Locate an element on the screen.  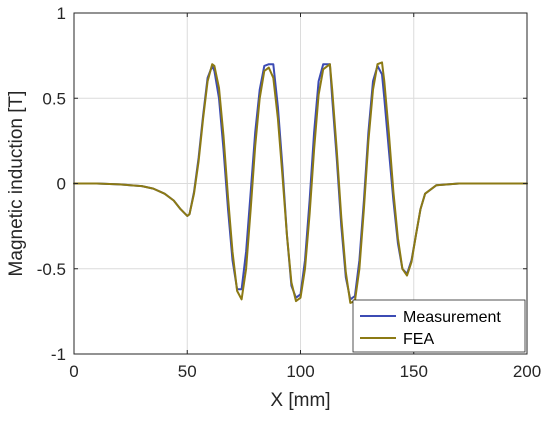
x-axis-title: X [mm] is located at coordinates (300, 400).